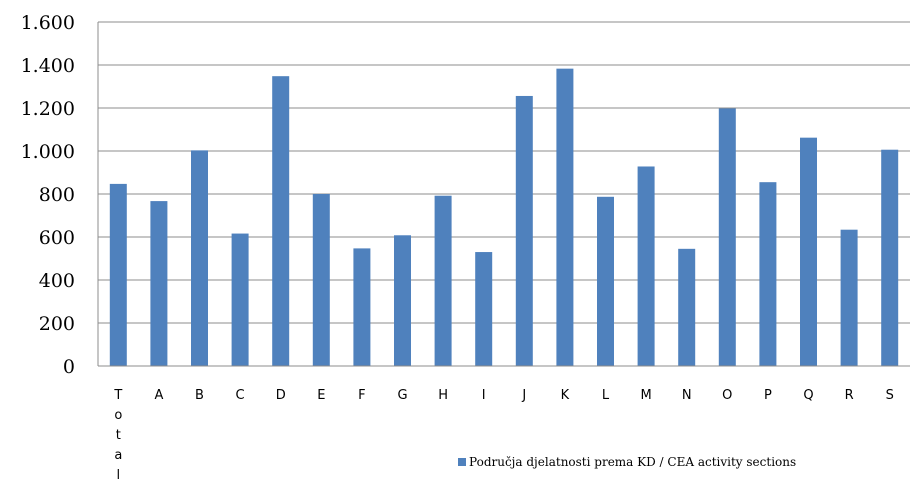  I want to click on x-tick-label: S, so click(890, 395).